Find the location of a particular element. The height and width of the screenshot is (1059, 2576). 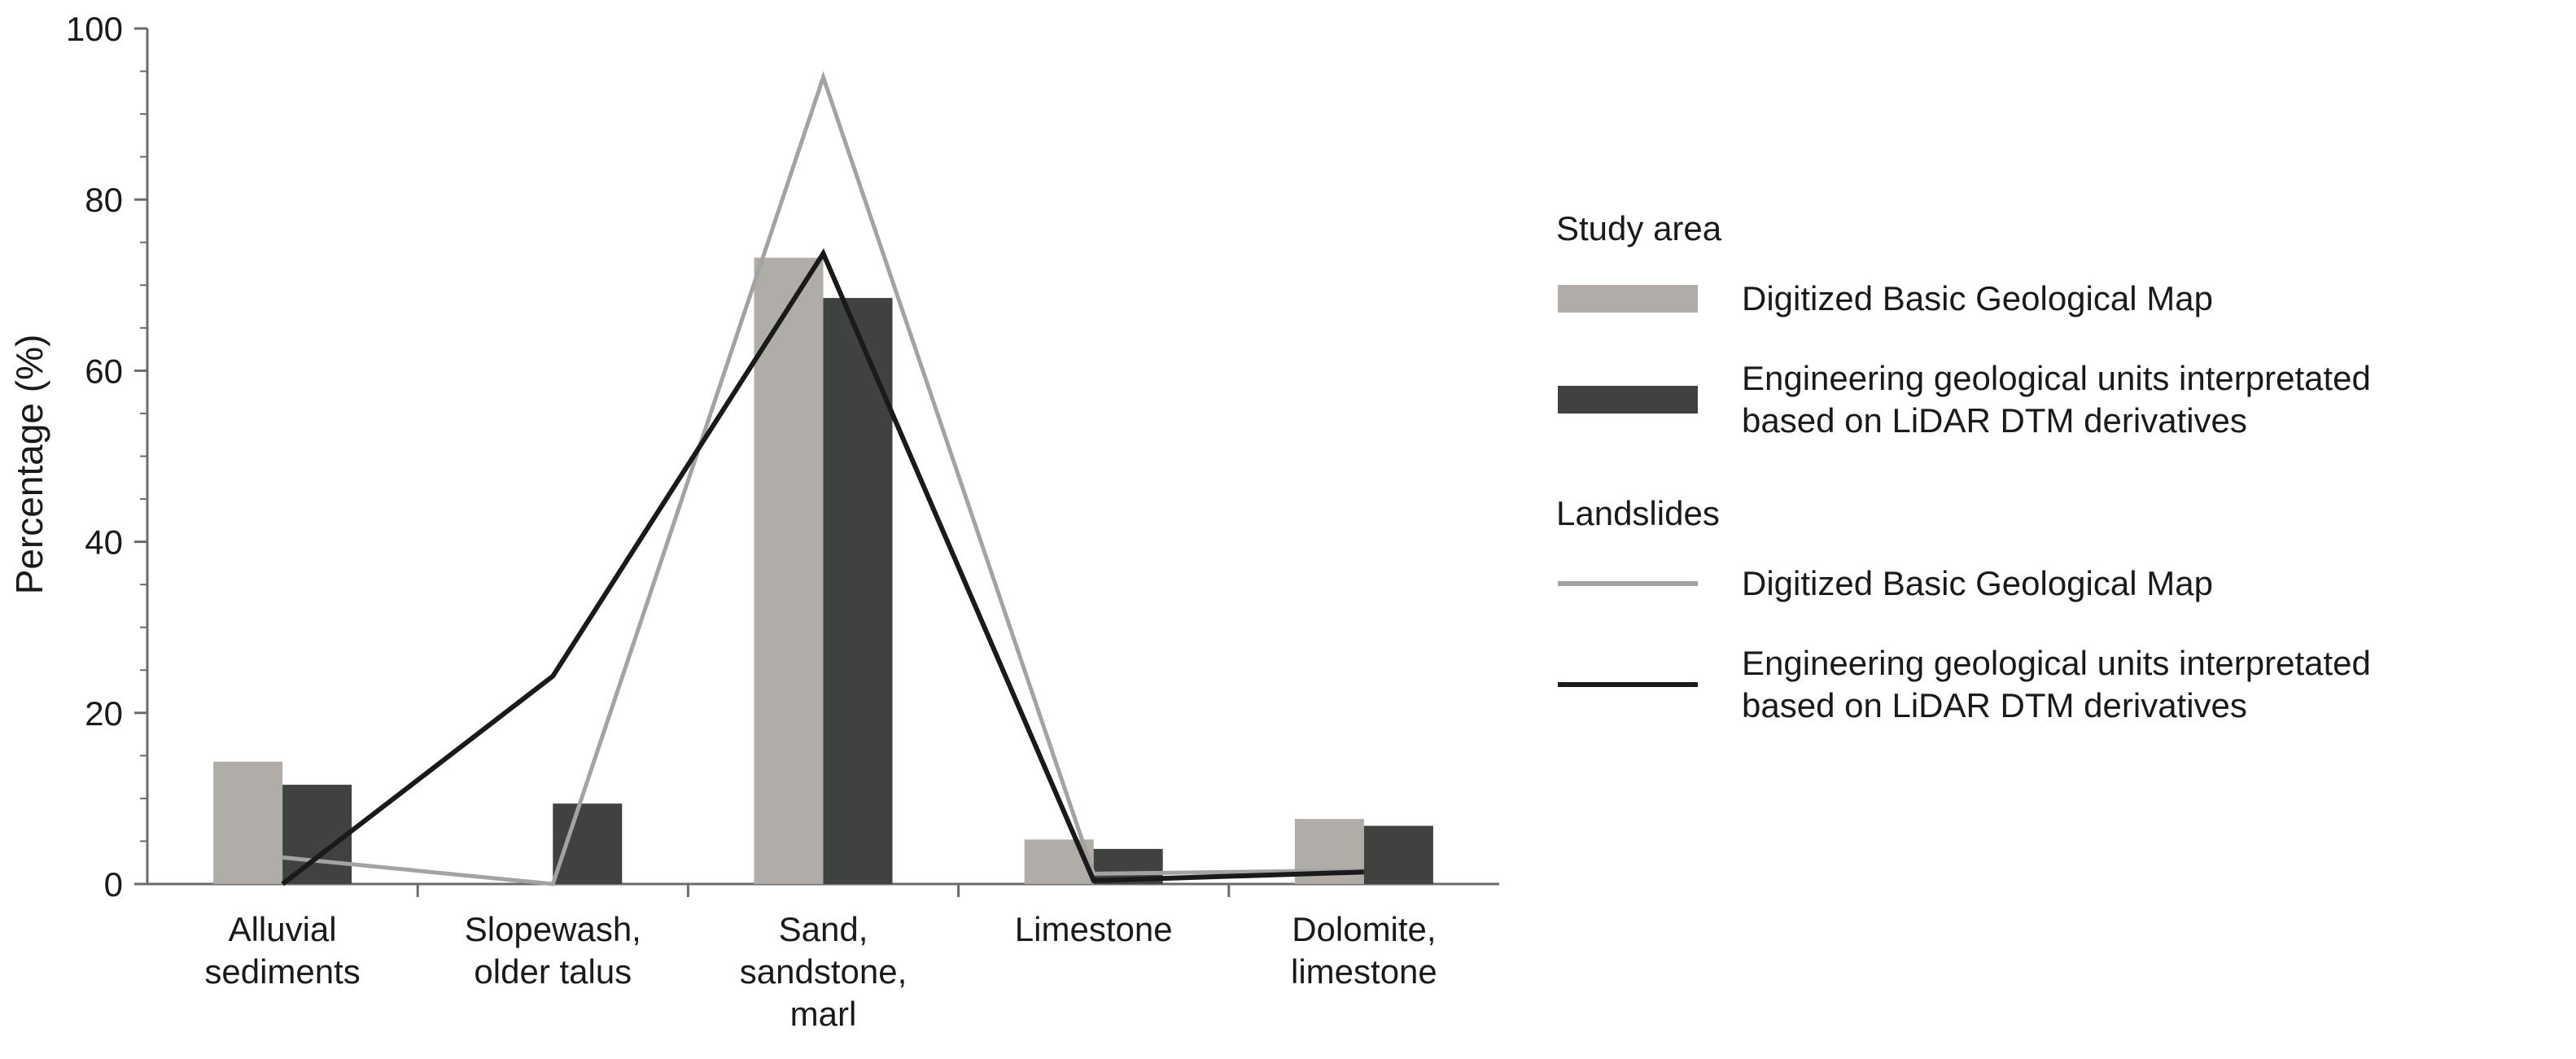

category-label-line: limestone is located at coordinates (1364, 971).